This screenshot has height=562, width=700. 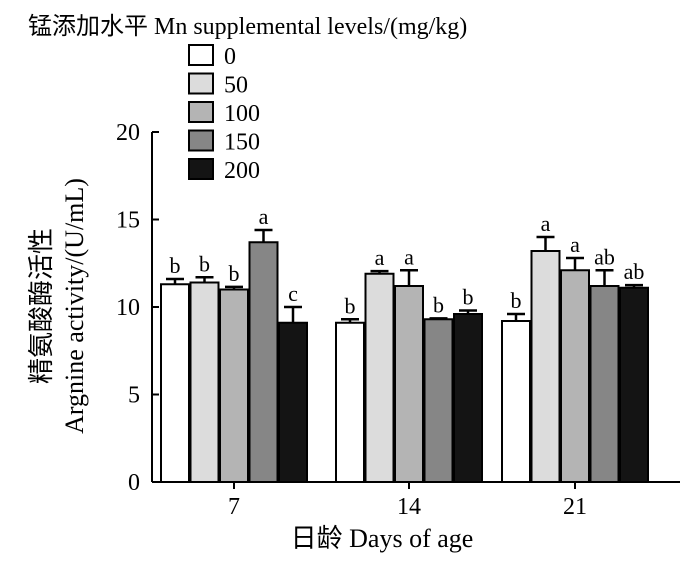 What do you see at coordinates (236, 86) in the screenshot?
I see `legend-label: 50` at bounding box center [236, 86].